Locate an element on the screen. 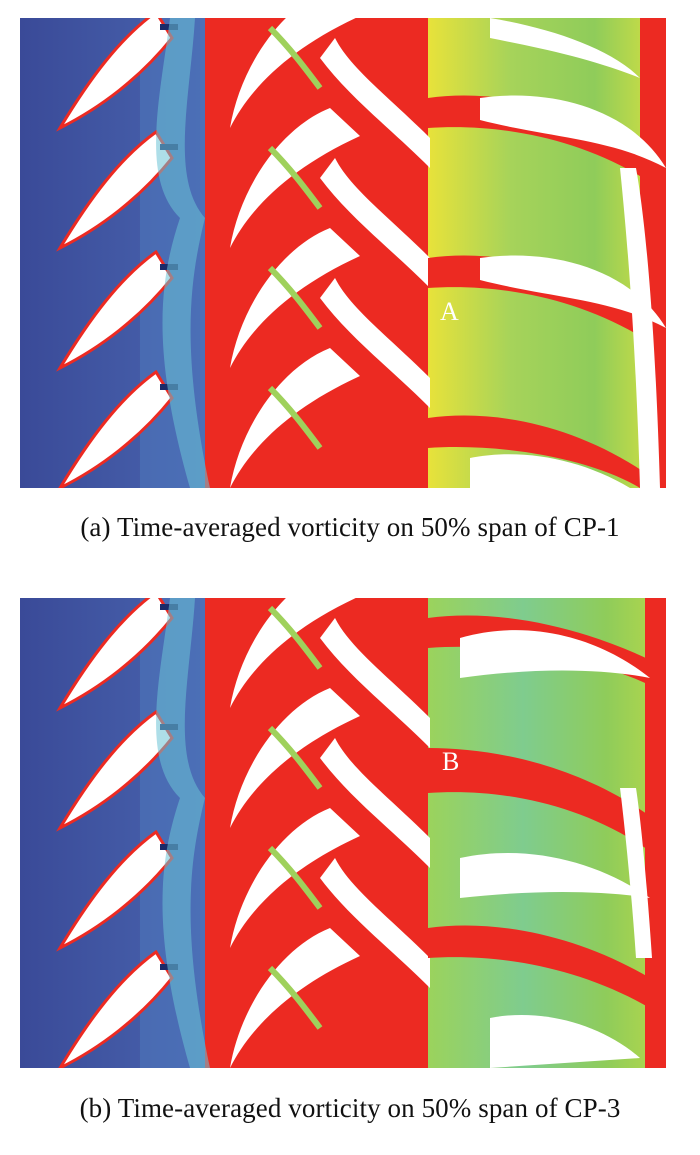  region-marker-a: A is located at coordinates (449, 311).